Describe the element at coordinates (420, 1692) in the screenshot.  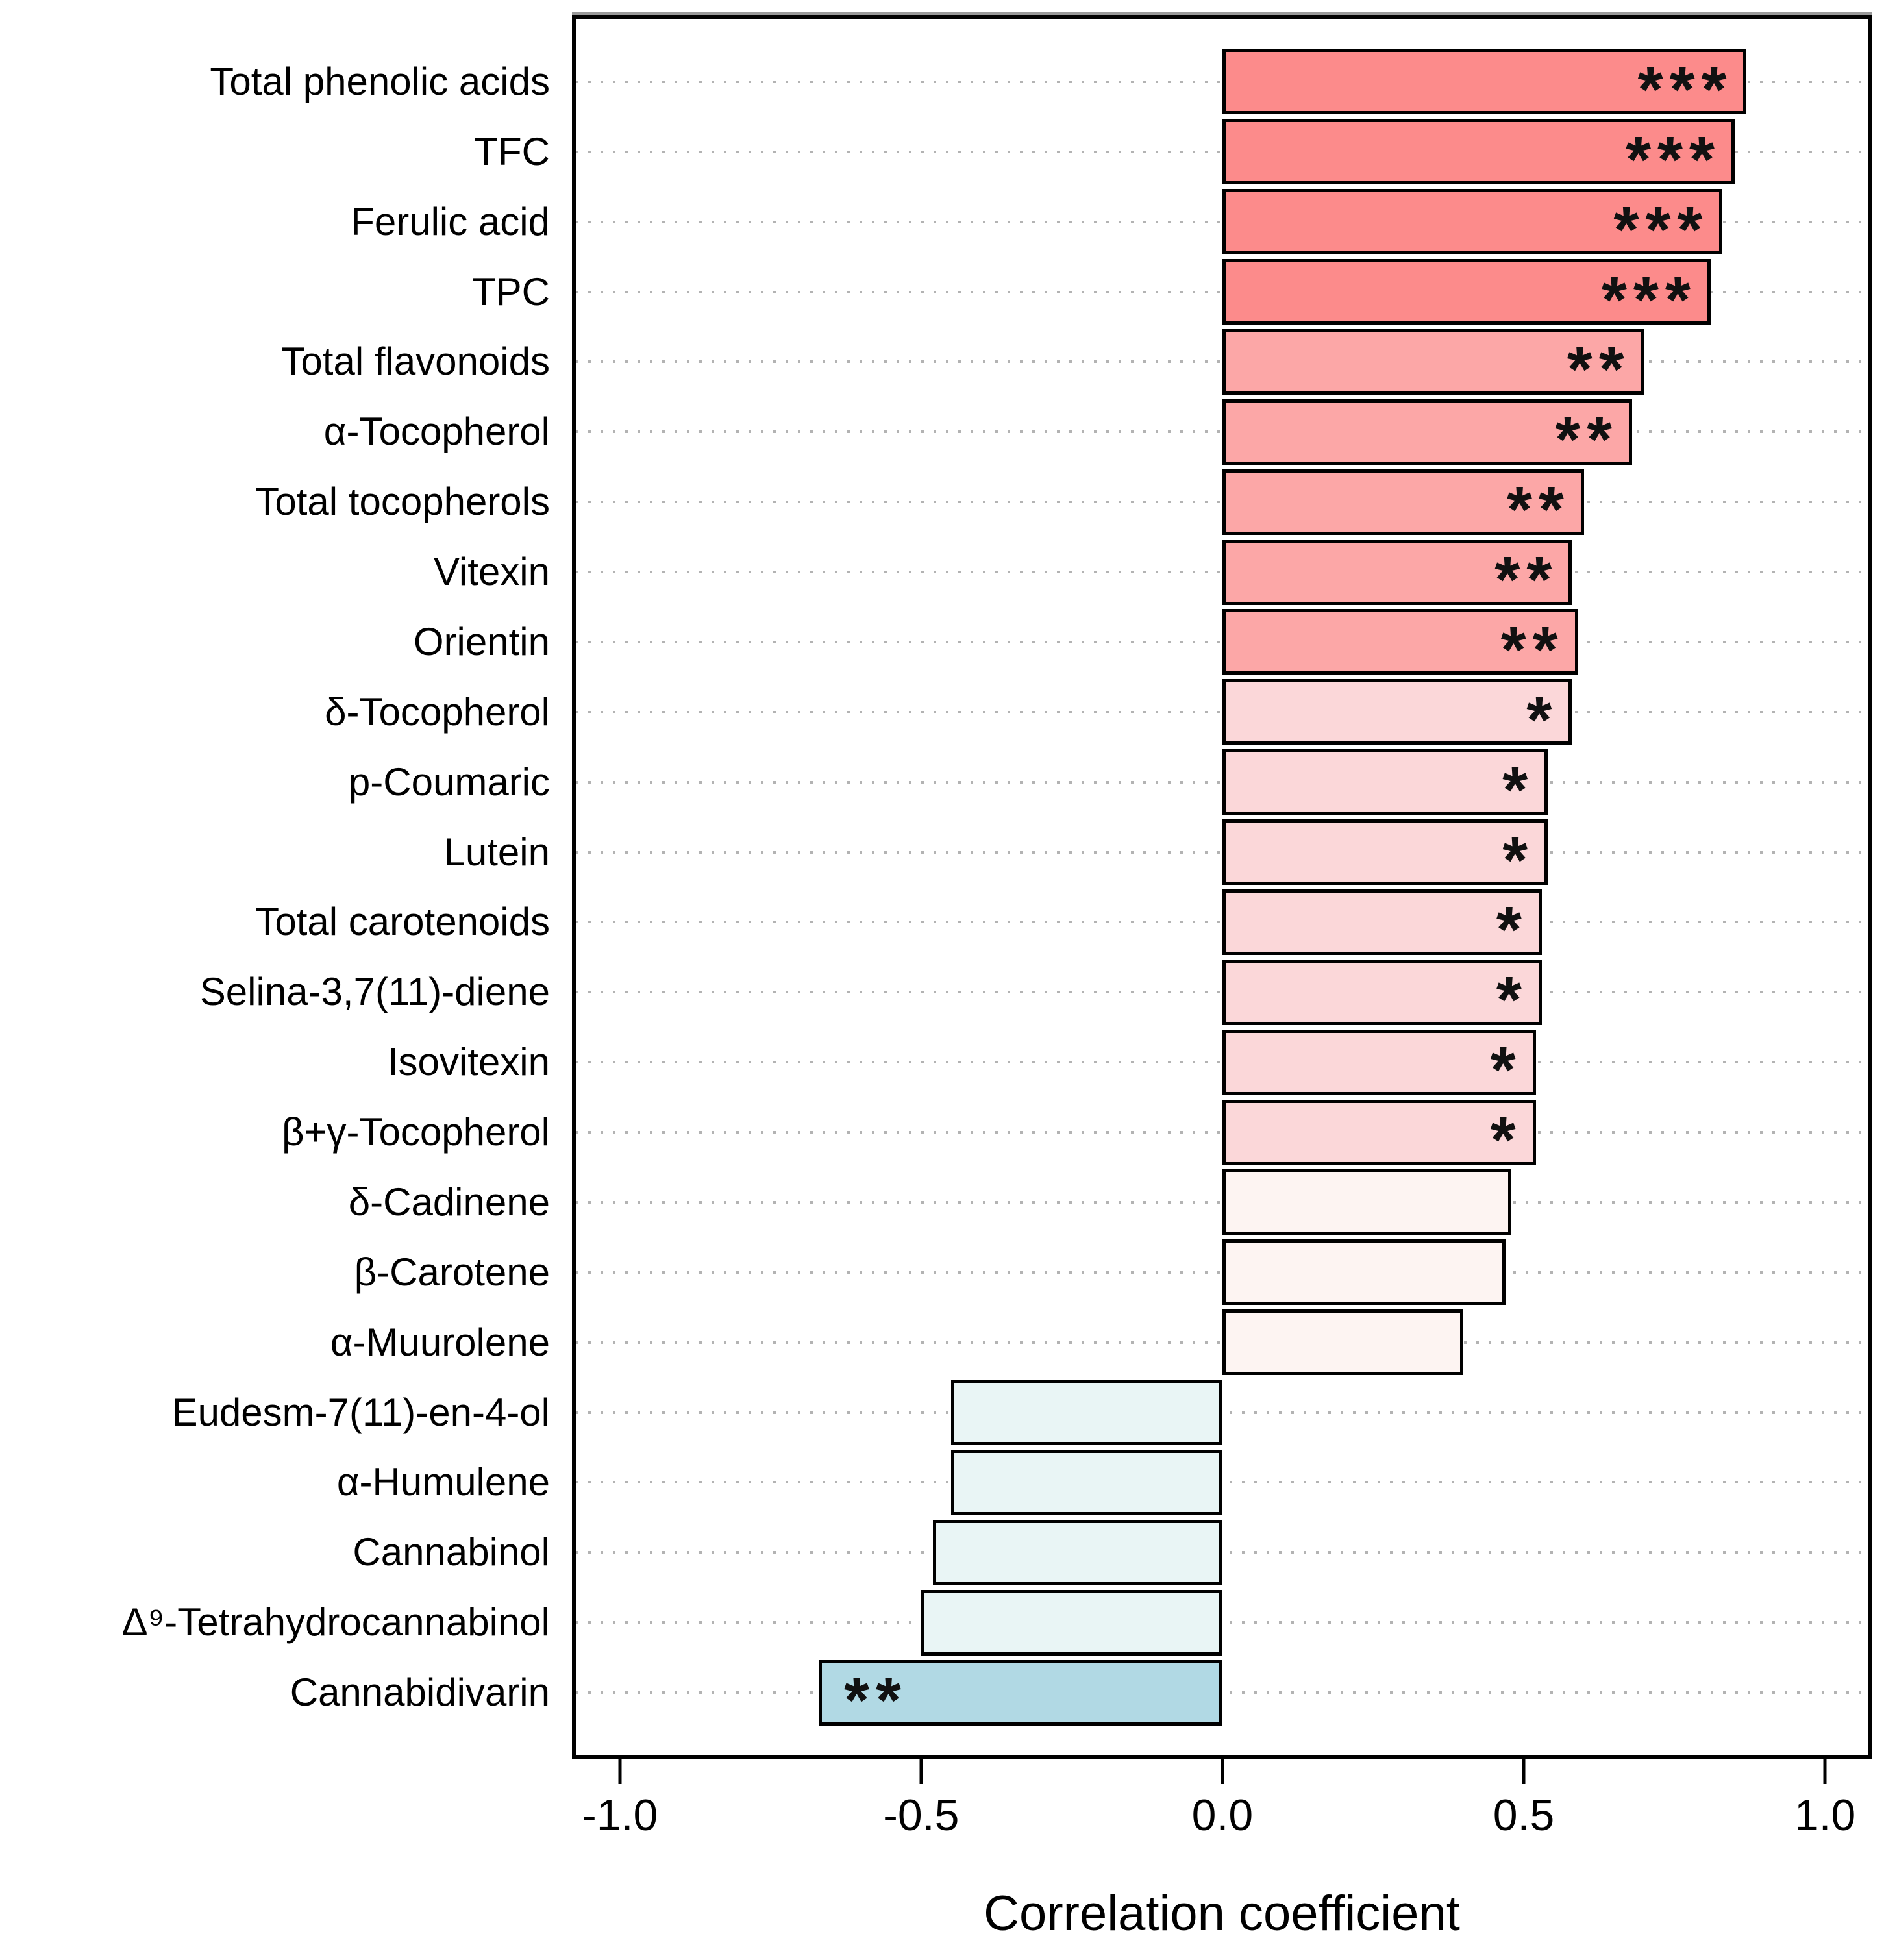
I see `y-axis-label: Cannabidivarin` at that location.